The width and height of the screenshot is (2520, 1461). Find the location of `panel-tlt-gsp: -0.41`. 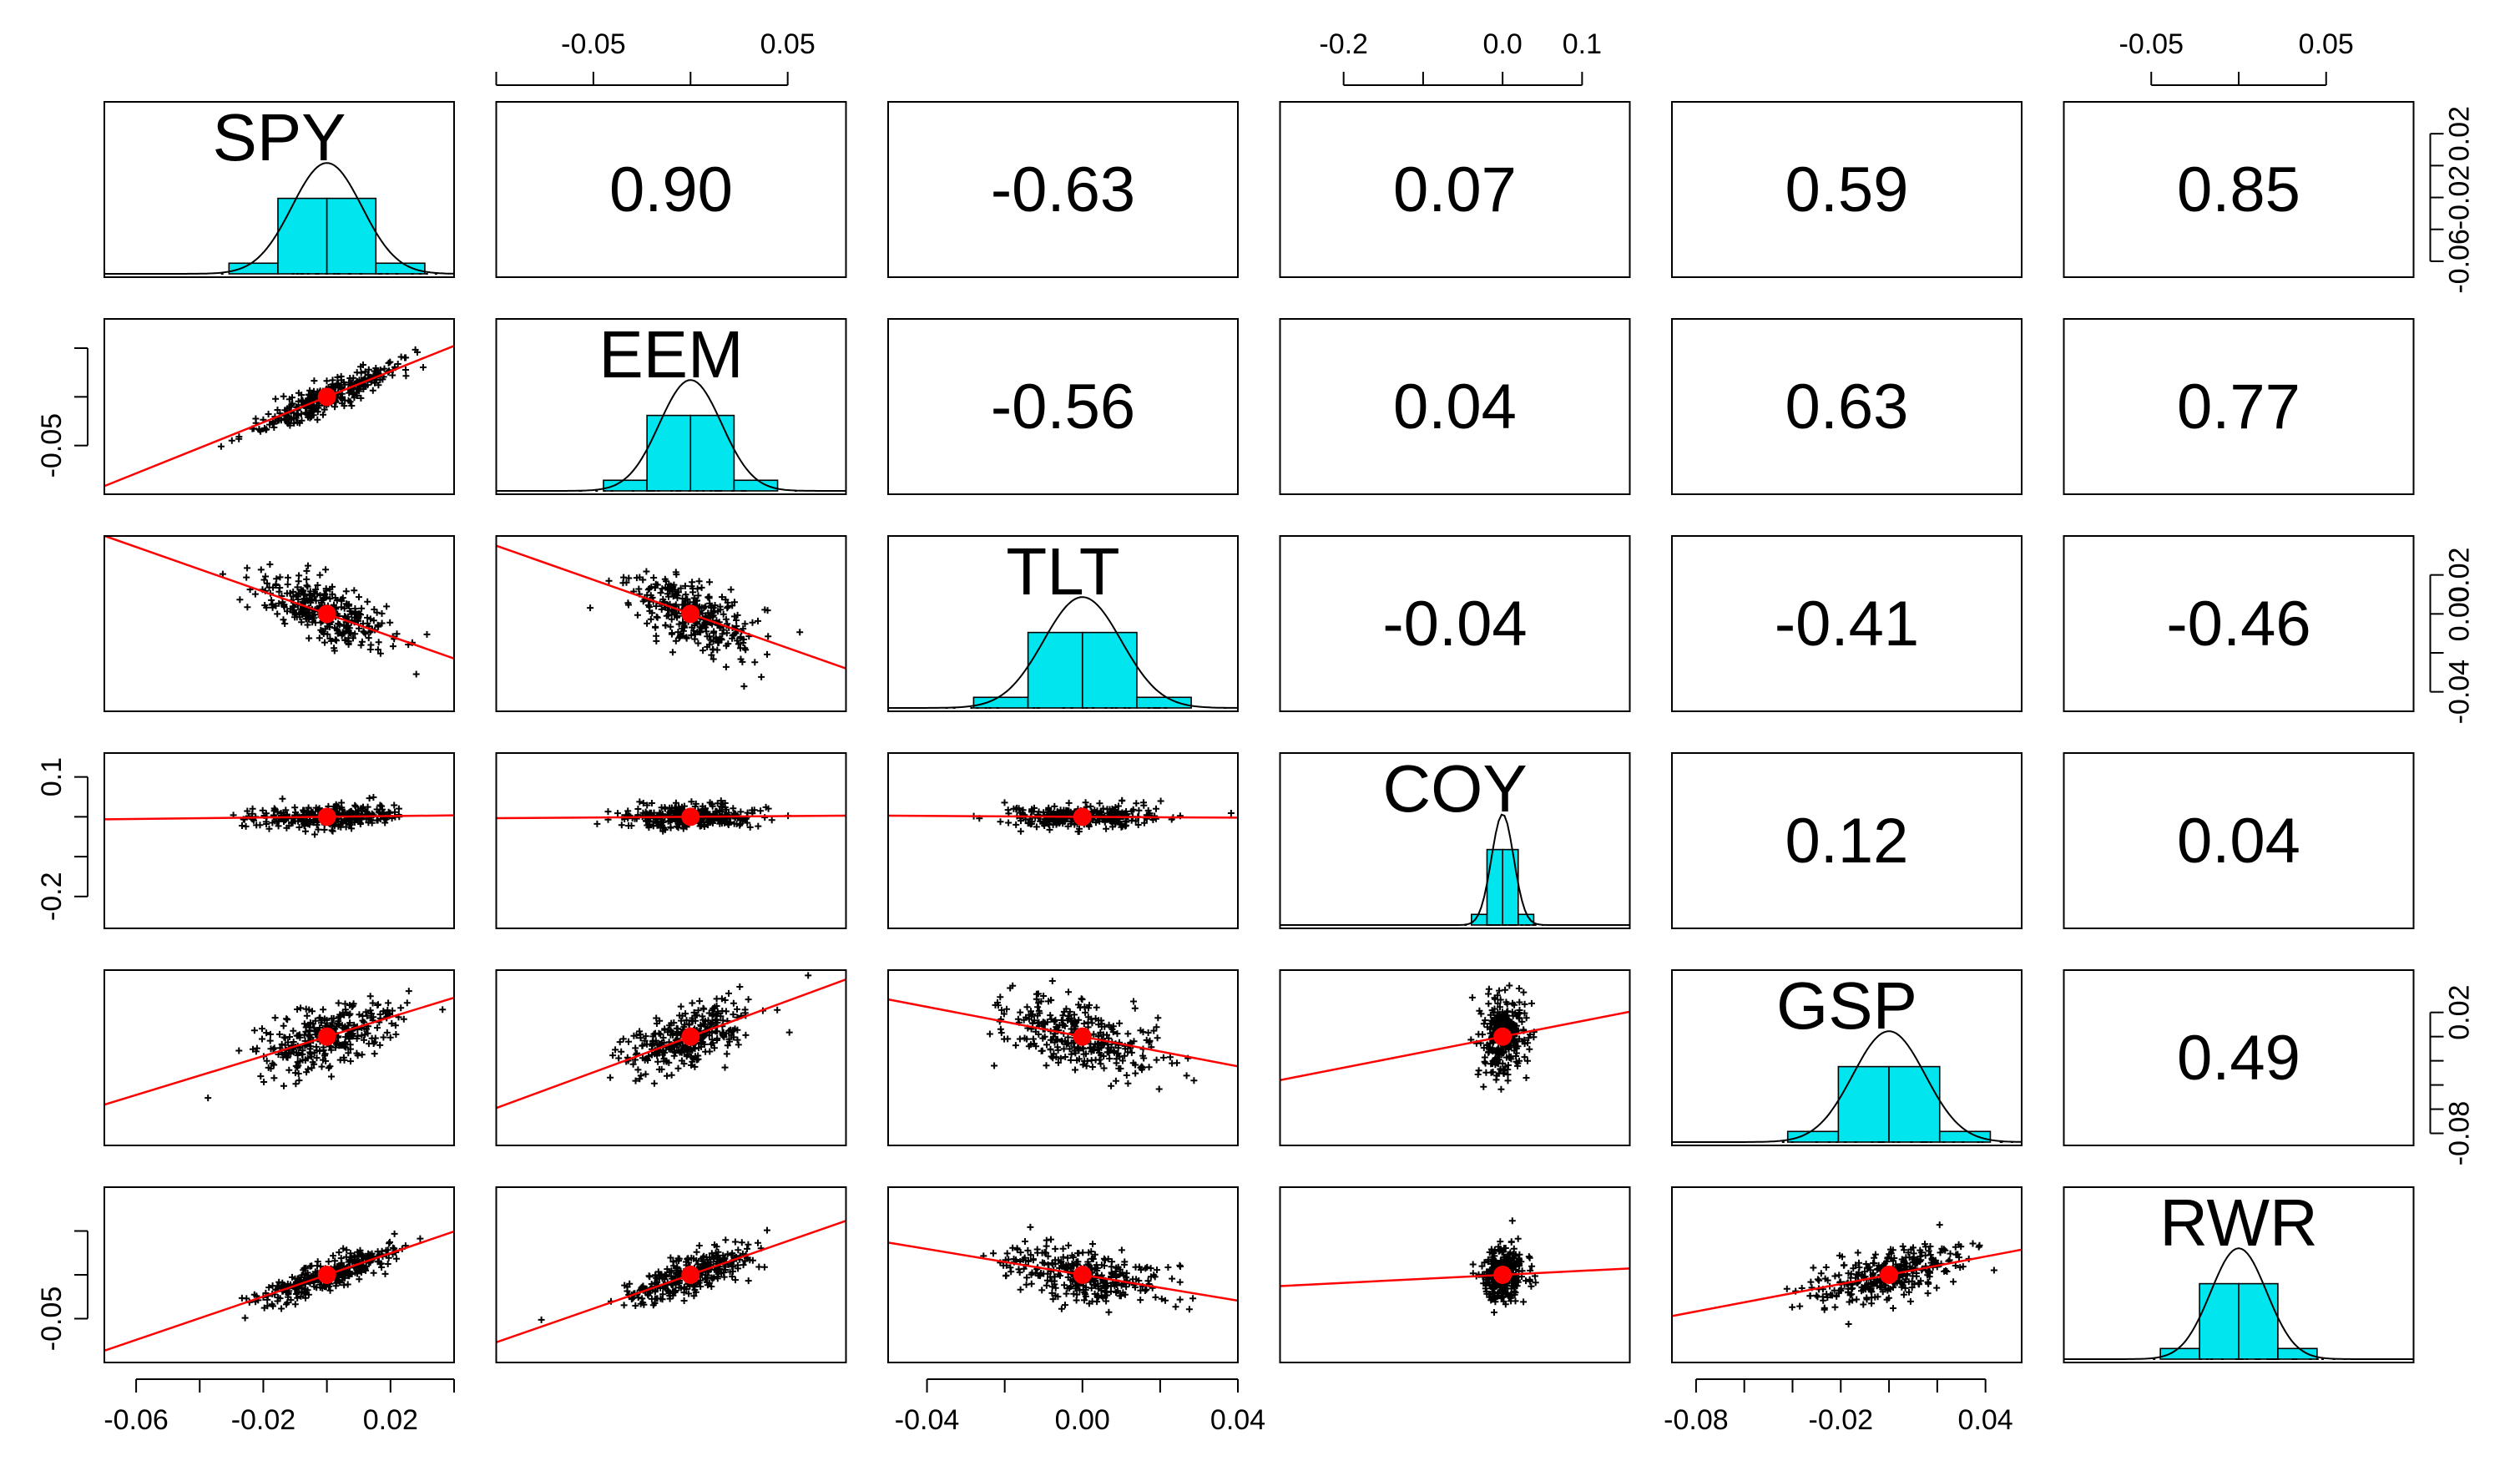

panel-tlt-gsp: -0.41 is located at coordinates (1847, 624).